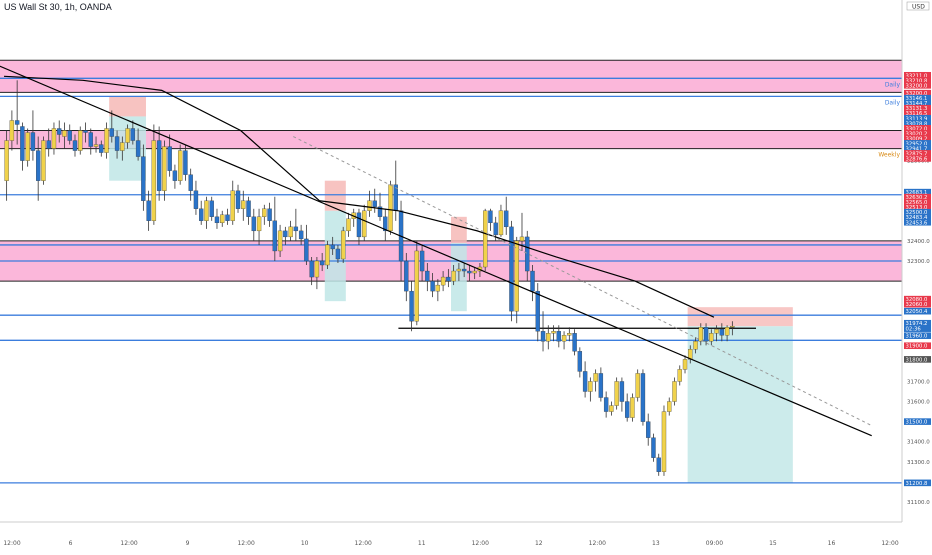 The width and height of the screenshot is (932, 555). I want to click on price-label-text: 32080.0, so click(917, 300).